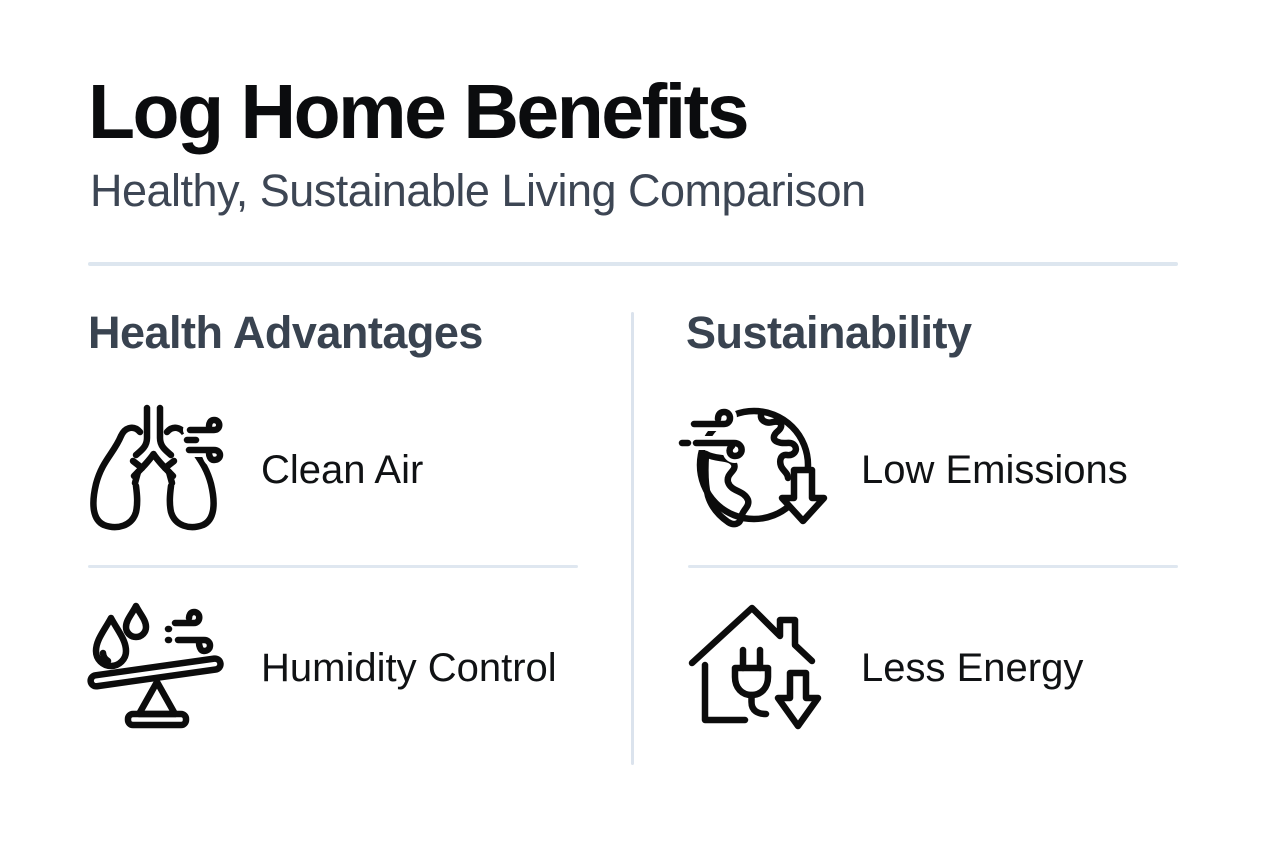 Image resolution: width=1264 pixels, height=848 pixels. What do you see at coordinates (155, 473) in the screenshot?
I see `lungs-breeze-icon` at bounding box center [155, 473].